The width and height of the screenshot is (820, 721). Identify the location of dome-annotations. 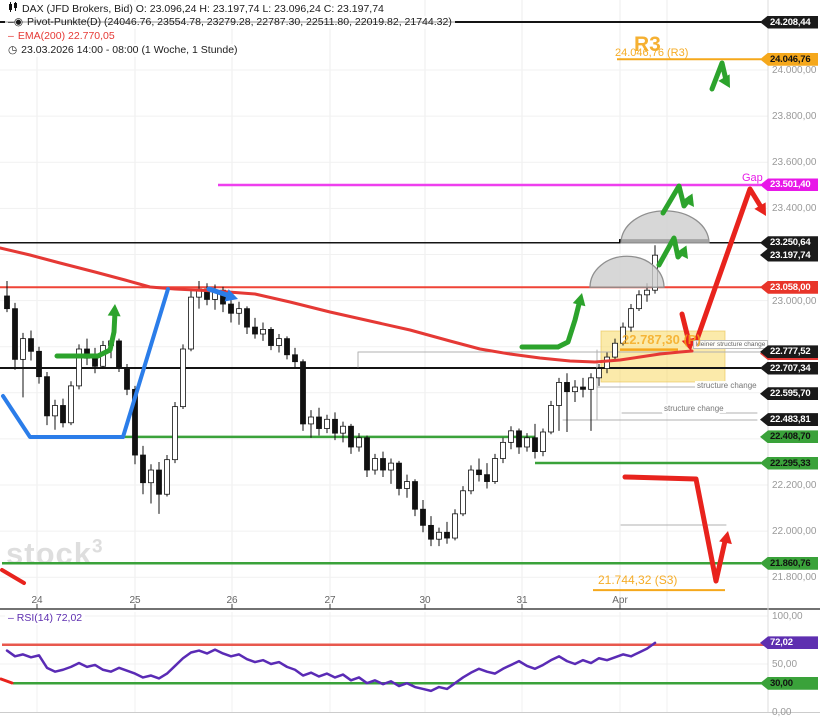
(649, 249).